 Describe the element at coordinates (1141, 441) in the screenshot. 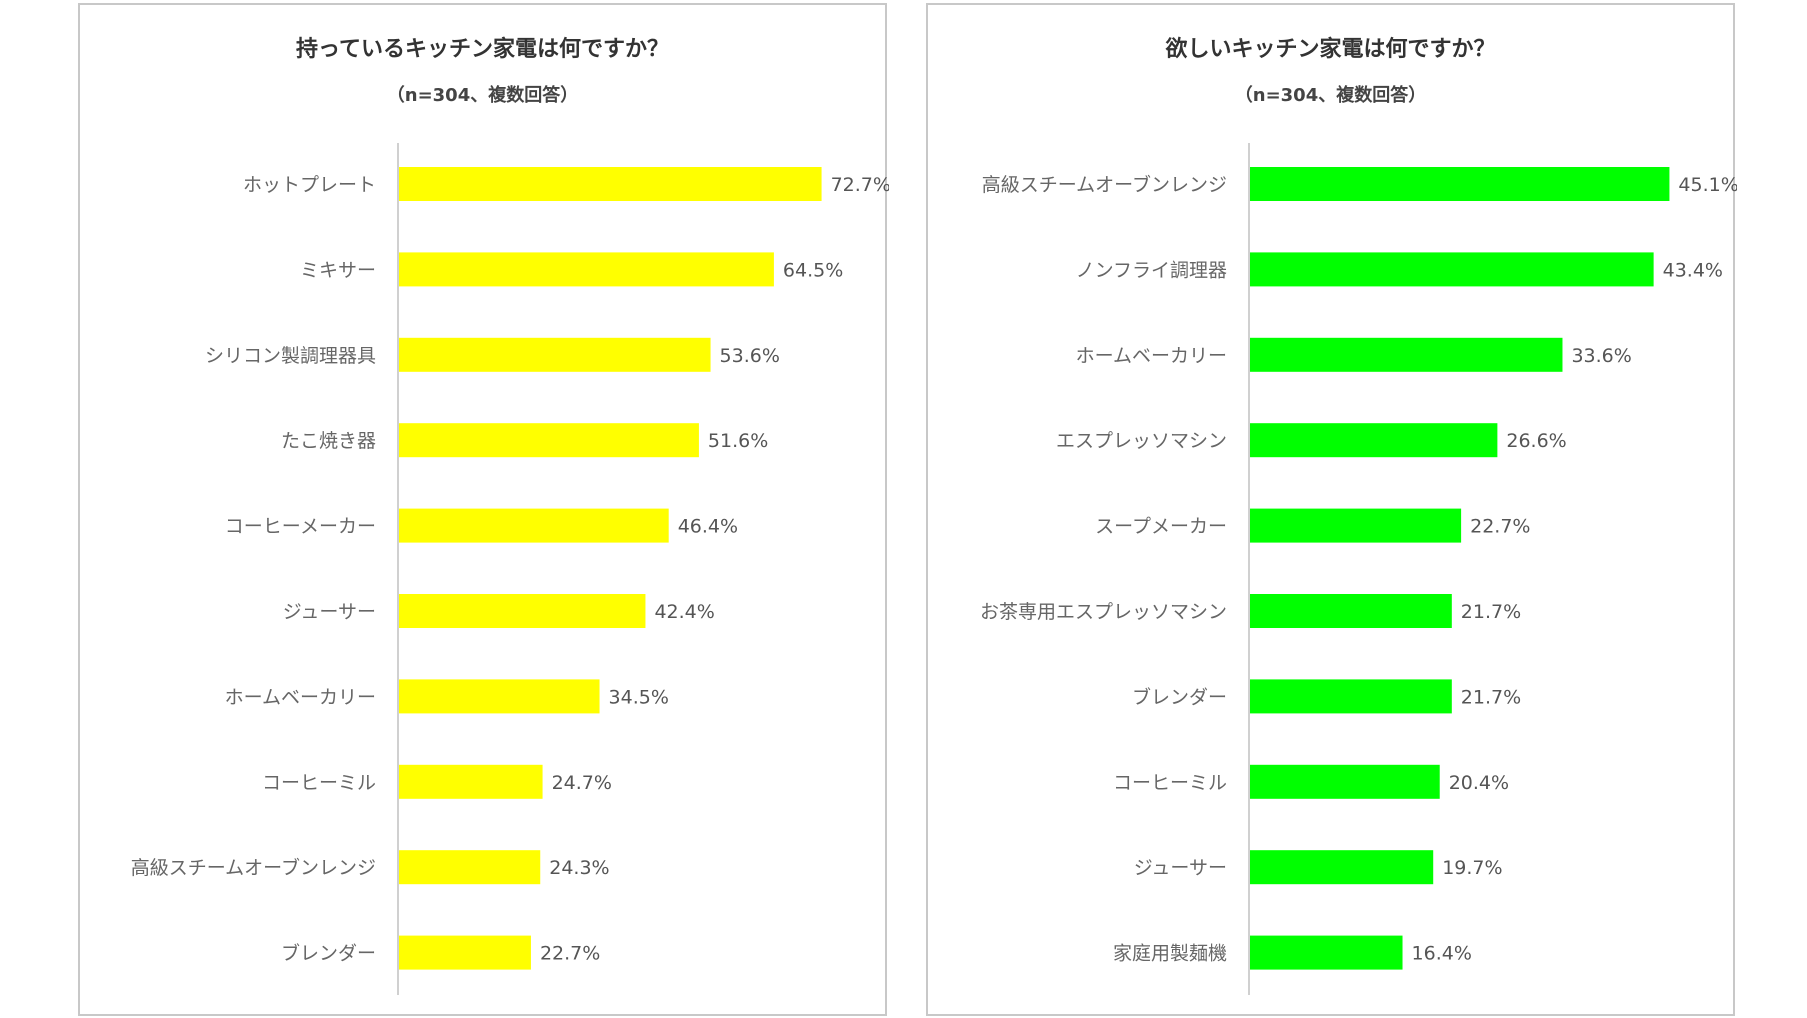

I see `category-label: エスプレッソマシン` at that location.